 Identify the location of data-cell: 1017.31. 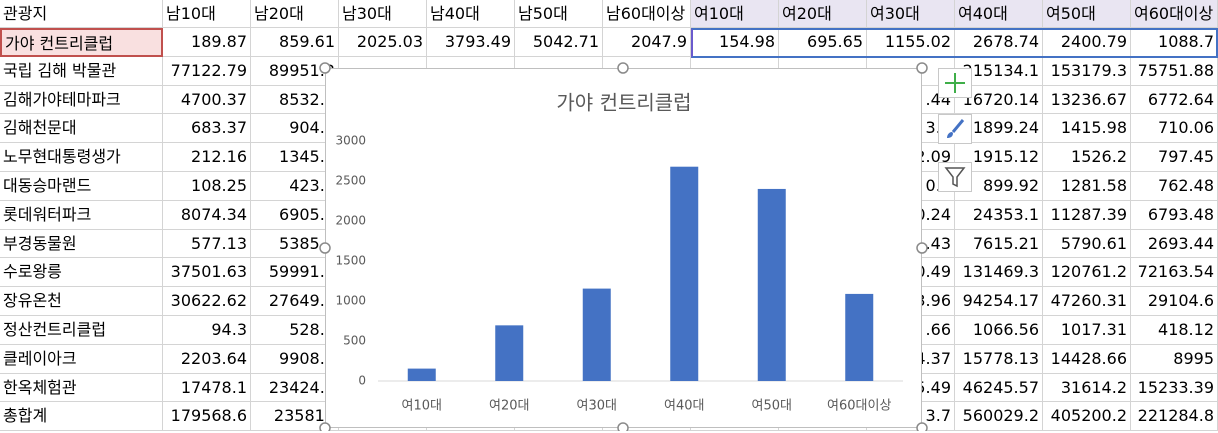
(1087, 330).